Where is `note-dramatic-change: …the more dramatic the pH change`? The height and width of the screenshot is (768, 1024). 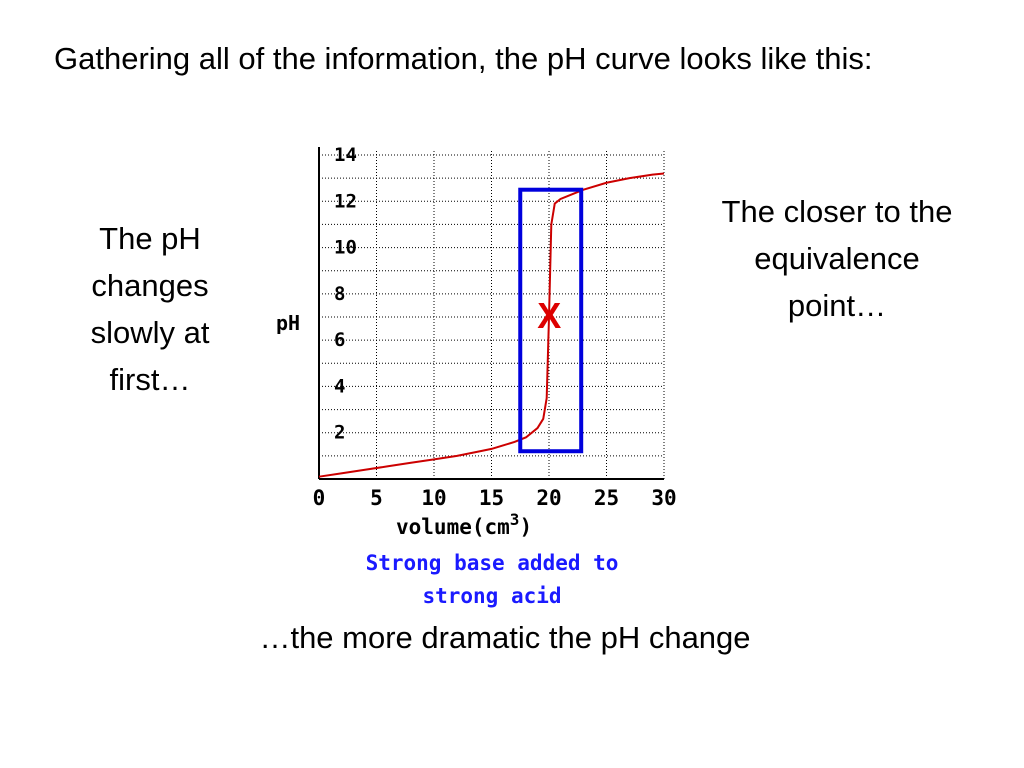
note-dramatic-change: …the more dramatic the pH change is located at coordinates (505, 637).